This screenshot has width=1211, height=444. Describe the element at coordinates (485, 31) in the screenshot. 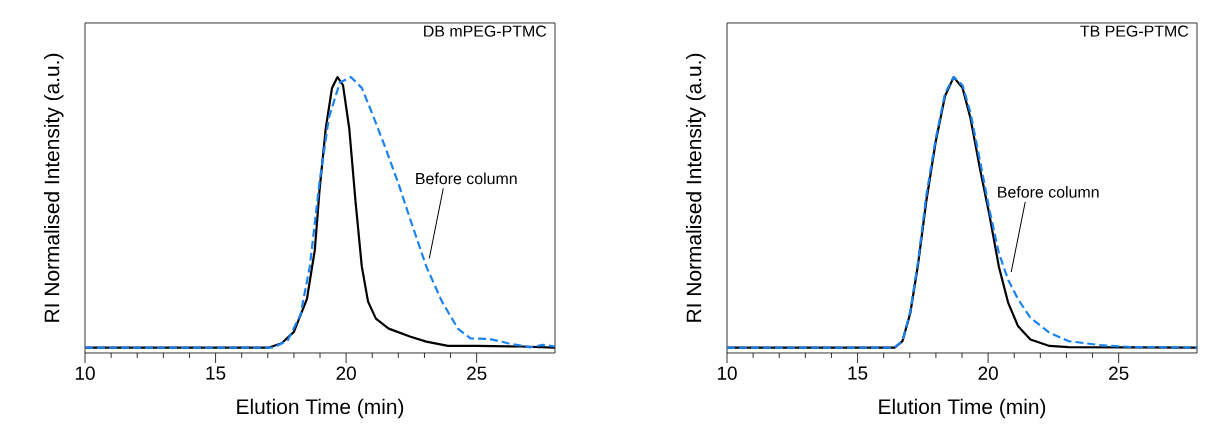

I see `chart-title: DB mPEG-PTMC` at that location.